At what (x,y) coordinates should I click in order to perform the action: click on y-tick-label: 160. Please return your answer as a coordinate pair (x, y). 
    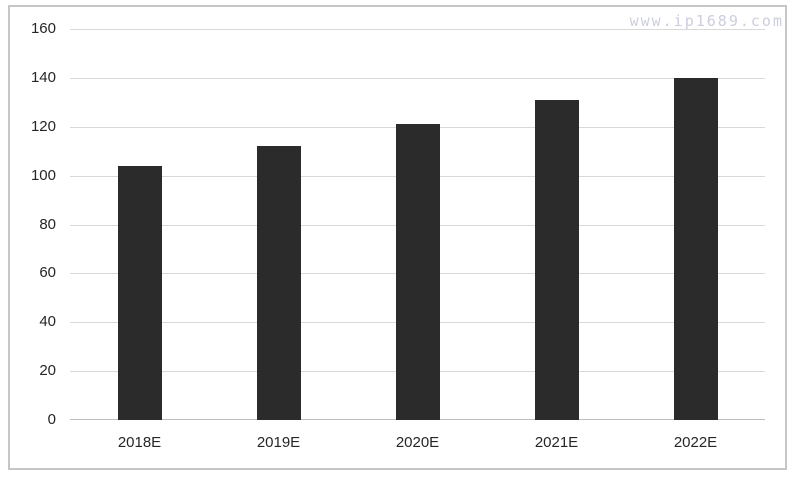
    Looking at the image, I should click on (43, 28).